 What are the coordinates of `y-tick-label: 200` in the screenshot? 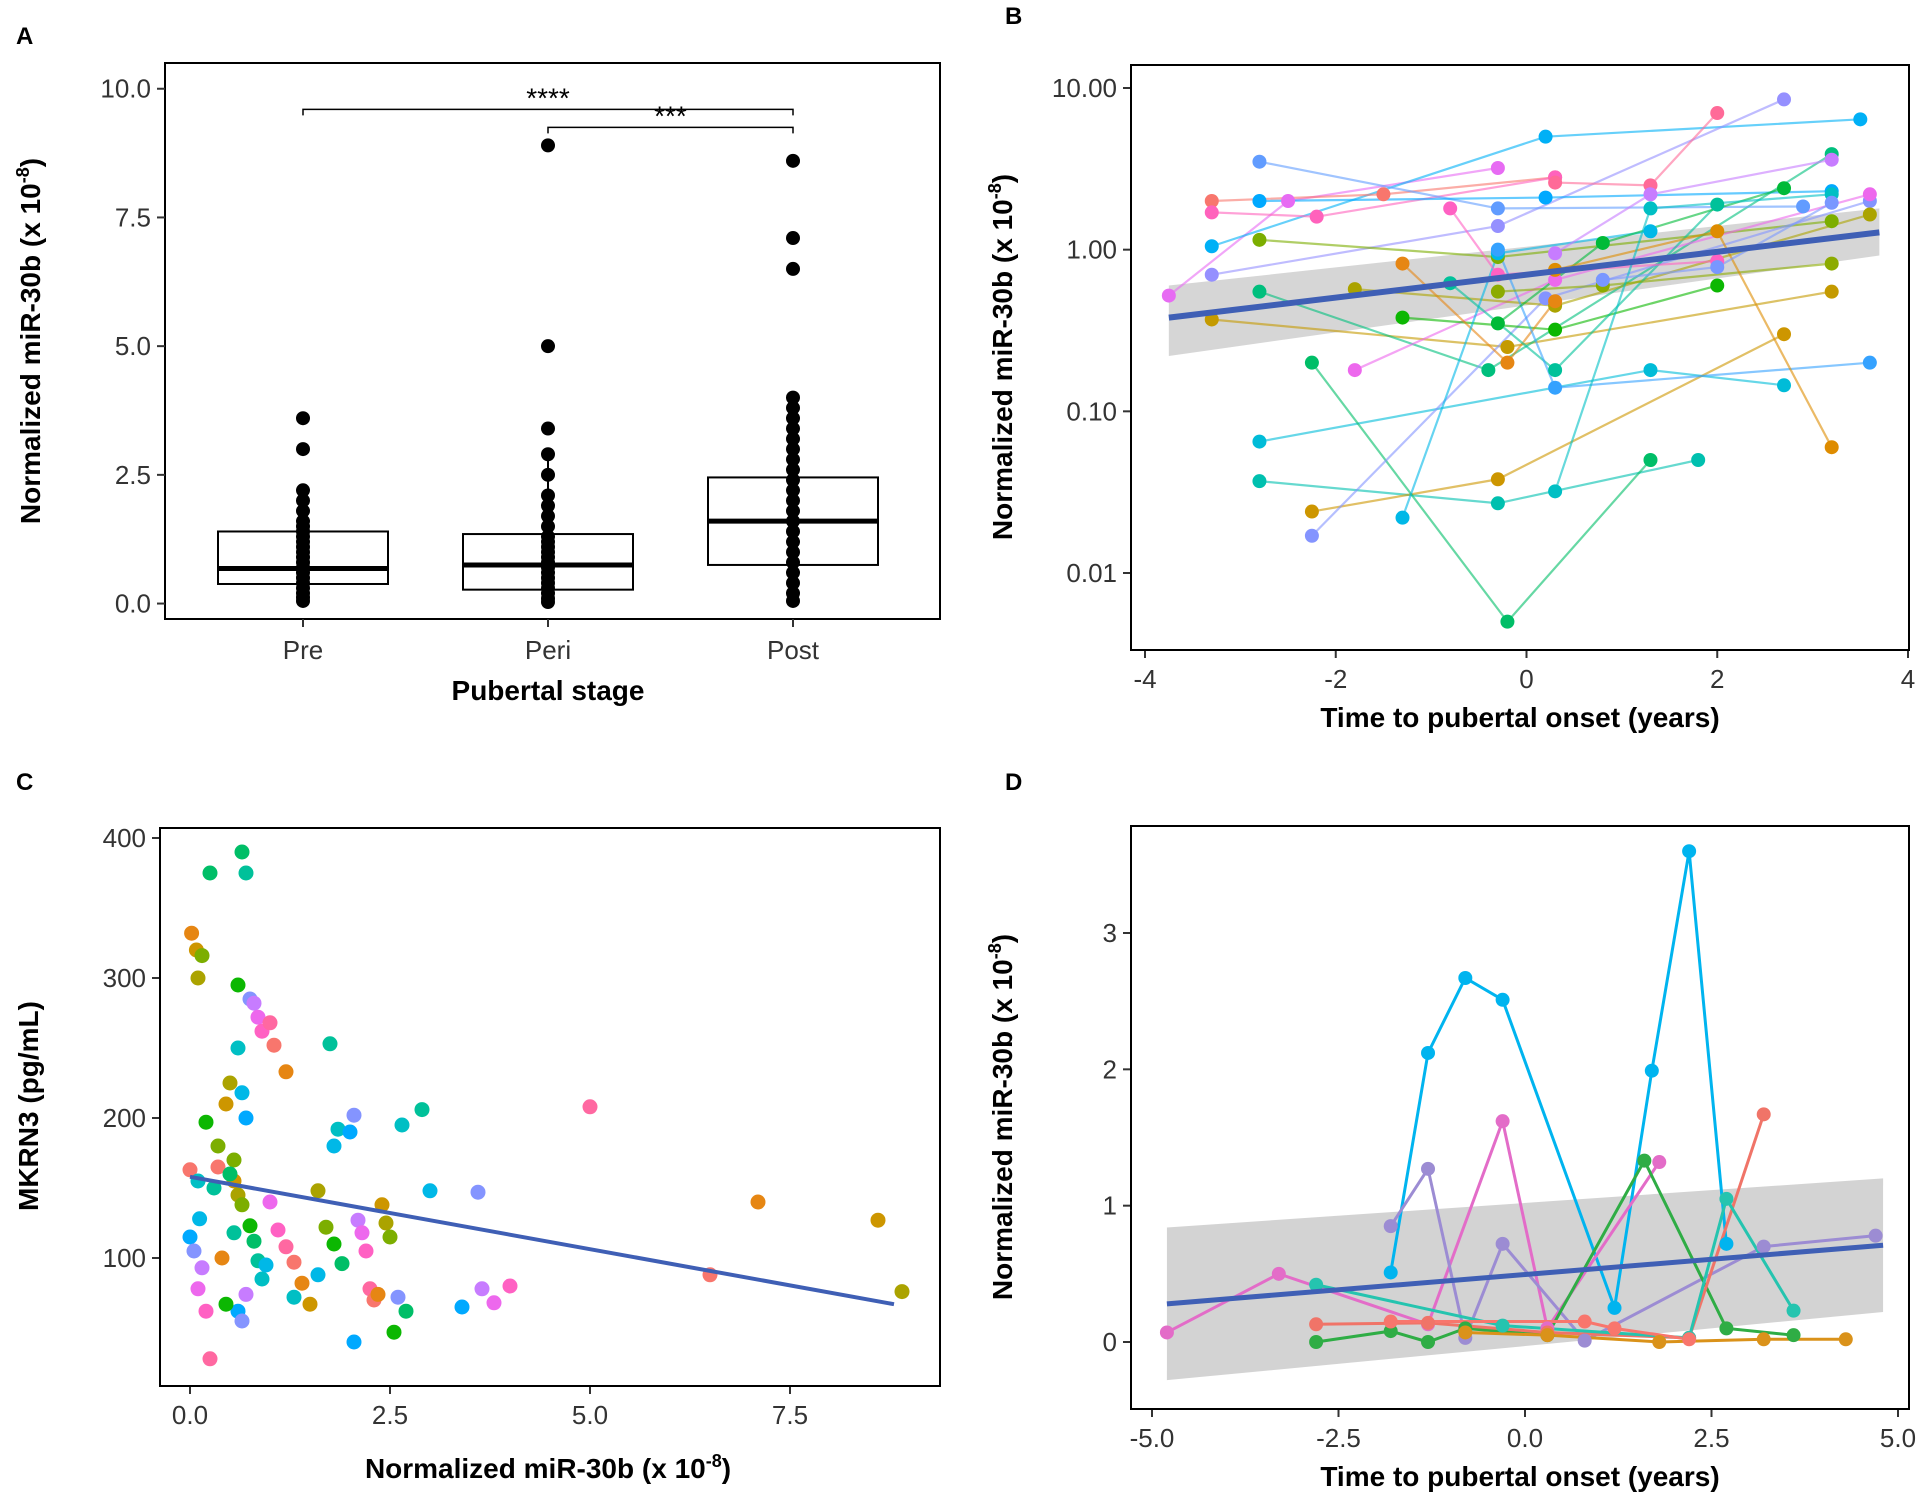 It's located at (124, 1118).